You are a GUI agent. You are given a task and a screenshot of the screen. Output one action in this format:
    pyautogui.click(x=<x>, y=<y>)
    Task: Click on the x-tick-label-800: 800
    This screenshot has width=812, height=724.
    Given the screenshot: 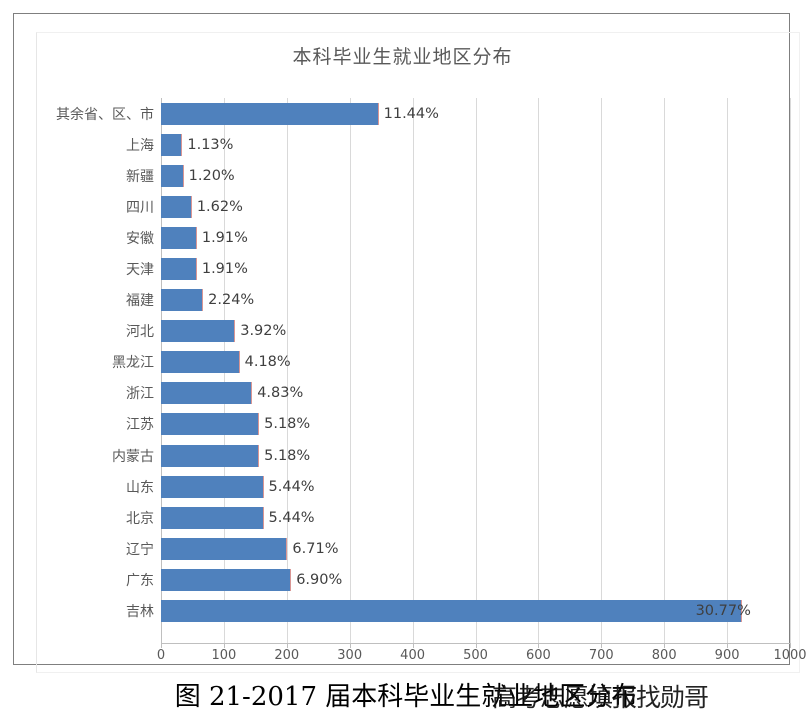 What is the action you would take?
    pyautogui.click(x=664, y=655)
    